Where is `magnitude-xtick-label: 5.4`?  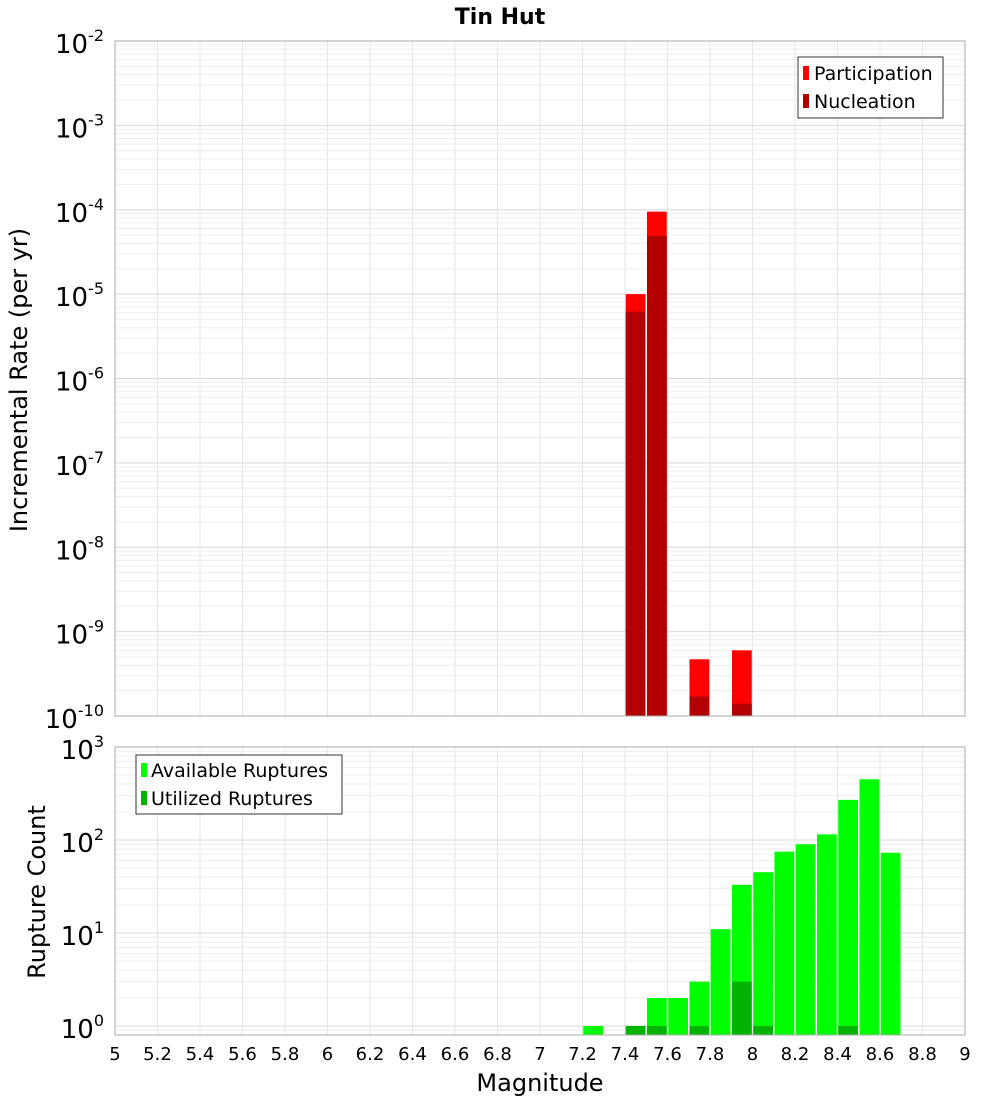 magnitude-xtick-label: 5.4 is located at coordinates (200, 1054).